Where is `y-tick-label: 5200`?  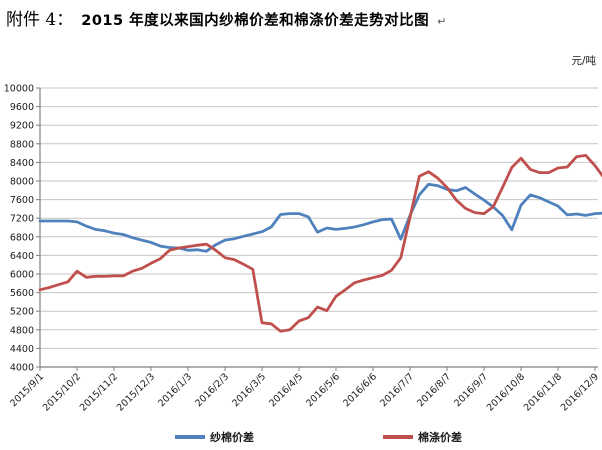
y-tick-label: 5200 is located at coordinates (22, 312).